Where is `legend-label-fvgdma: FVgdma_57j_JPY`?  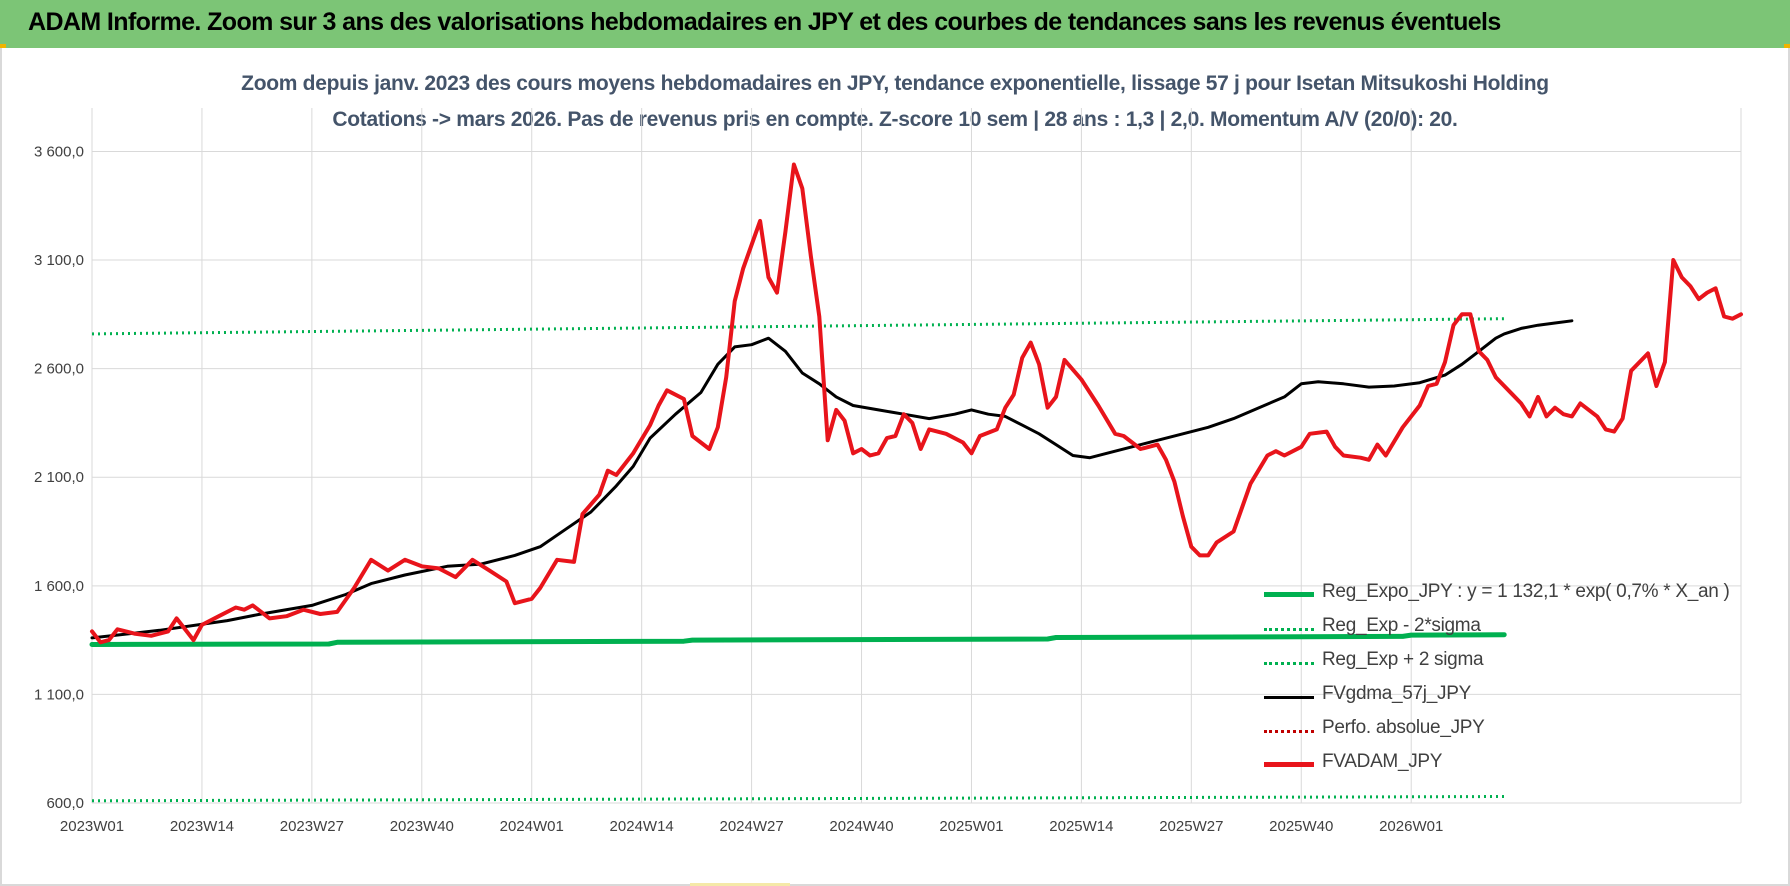 legend-label-fvgdma: FVgdma_57j_JPY is located at coordinates (1396, 693).